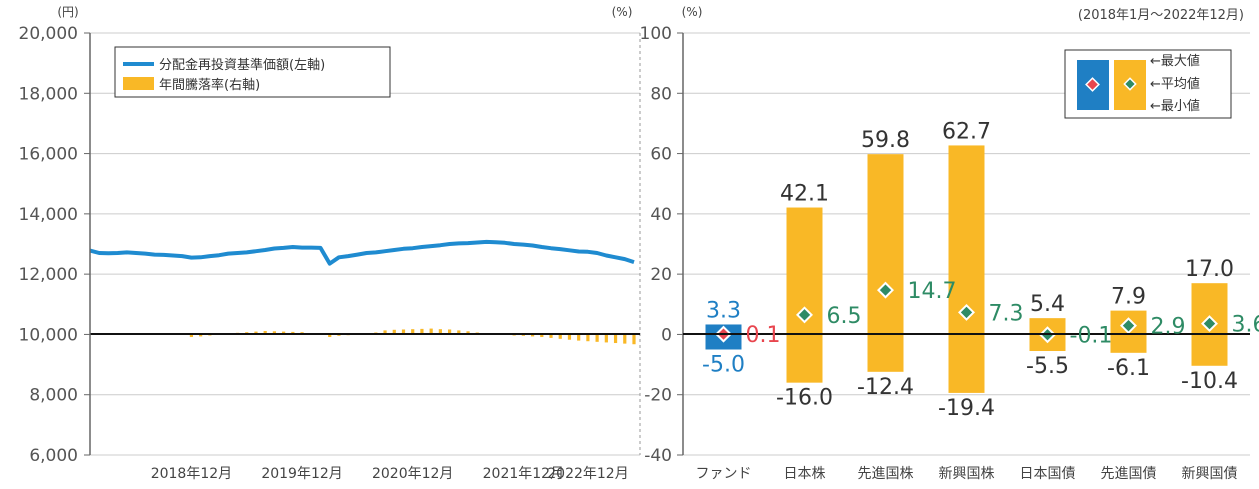  I want to click on left-y-tick-label: 18,000, so click(48, 94).